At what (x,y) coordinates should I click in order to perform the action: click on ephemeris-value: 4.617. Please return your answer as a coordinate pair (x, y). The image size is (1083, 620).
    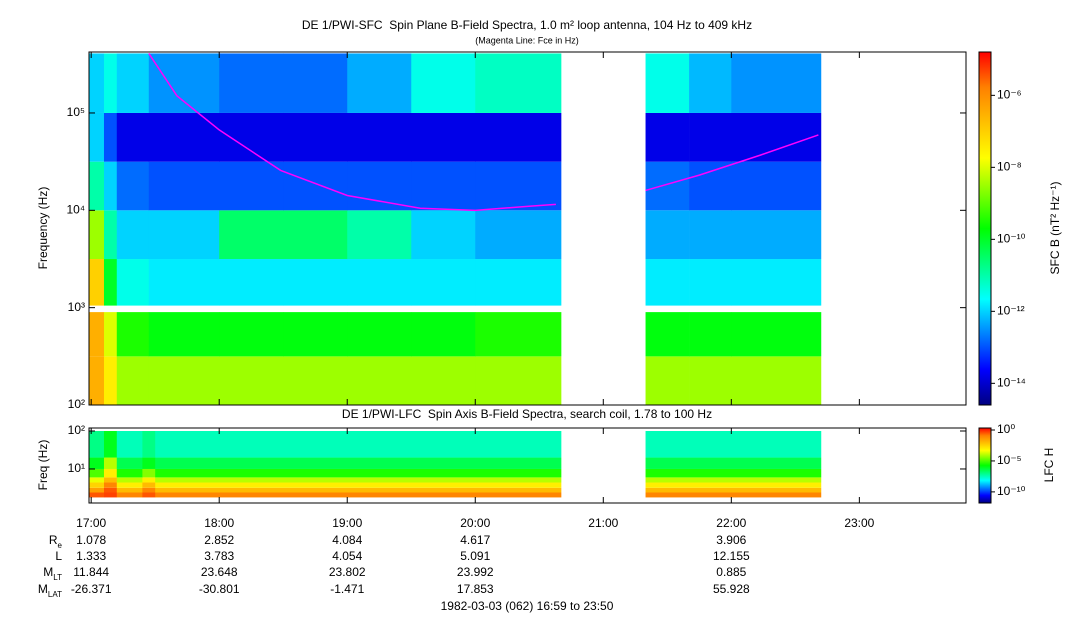
    Looking at the image, I should click on (475, 540).